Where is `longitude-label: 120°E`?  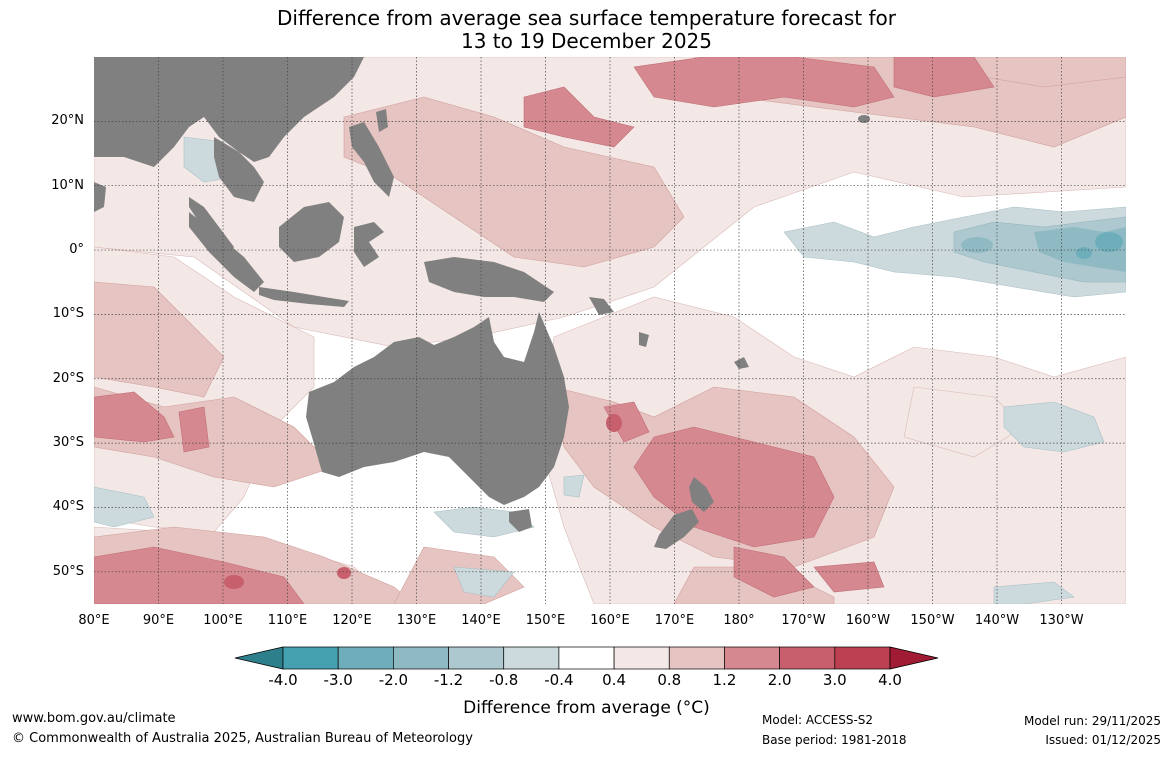
longitude-label: 120°E is located at coordinates (352, 620).